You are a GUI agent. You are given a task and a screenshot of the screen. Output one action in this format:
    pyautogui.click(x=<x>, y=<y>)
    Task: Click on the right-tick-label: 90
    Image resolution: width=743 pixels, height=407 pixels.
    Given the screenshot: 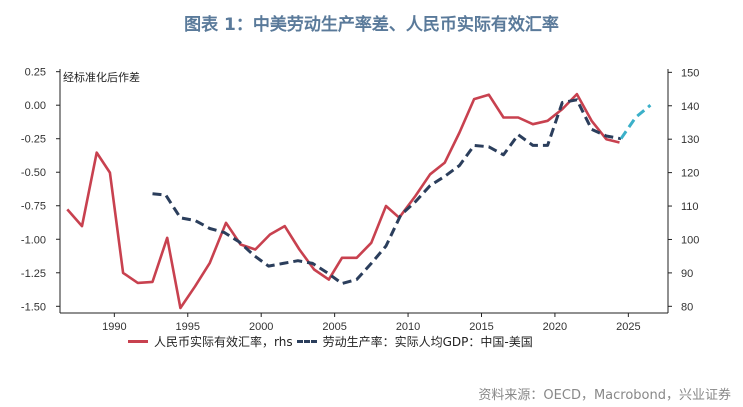 What is the action you would take?
    pyautogui.click(x=687, y=274)
    